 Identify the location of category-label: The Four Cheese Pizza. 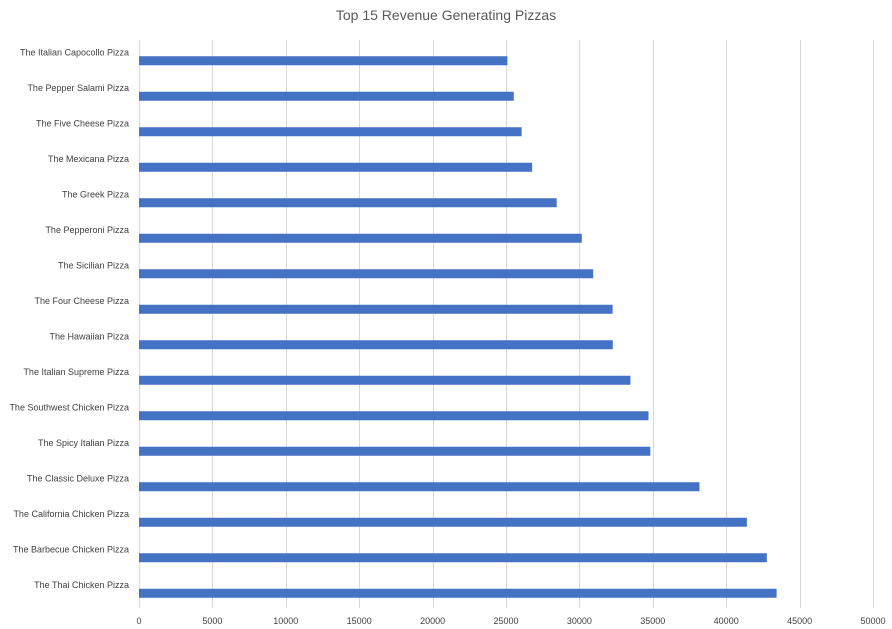
(81, 301).